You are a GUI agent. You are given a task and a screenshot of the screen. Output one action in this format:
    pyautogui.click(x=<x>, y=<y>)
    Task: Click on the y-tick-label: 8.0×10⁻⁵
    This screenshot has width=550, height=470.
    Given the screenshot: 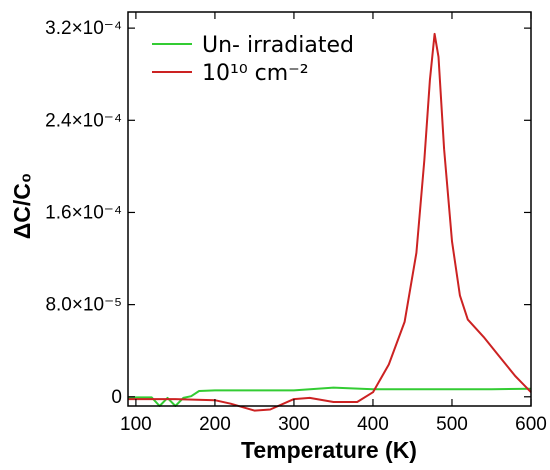 What is the action you would take?
    pyautogui.click(x=83, y=305)
    